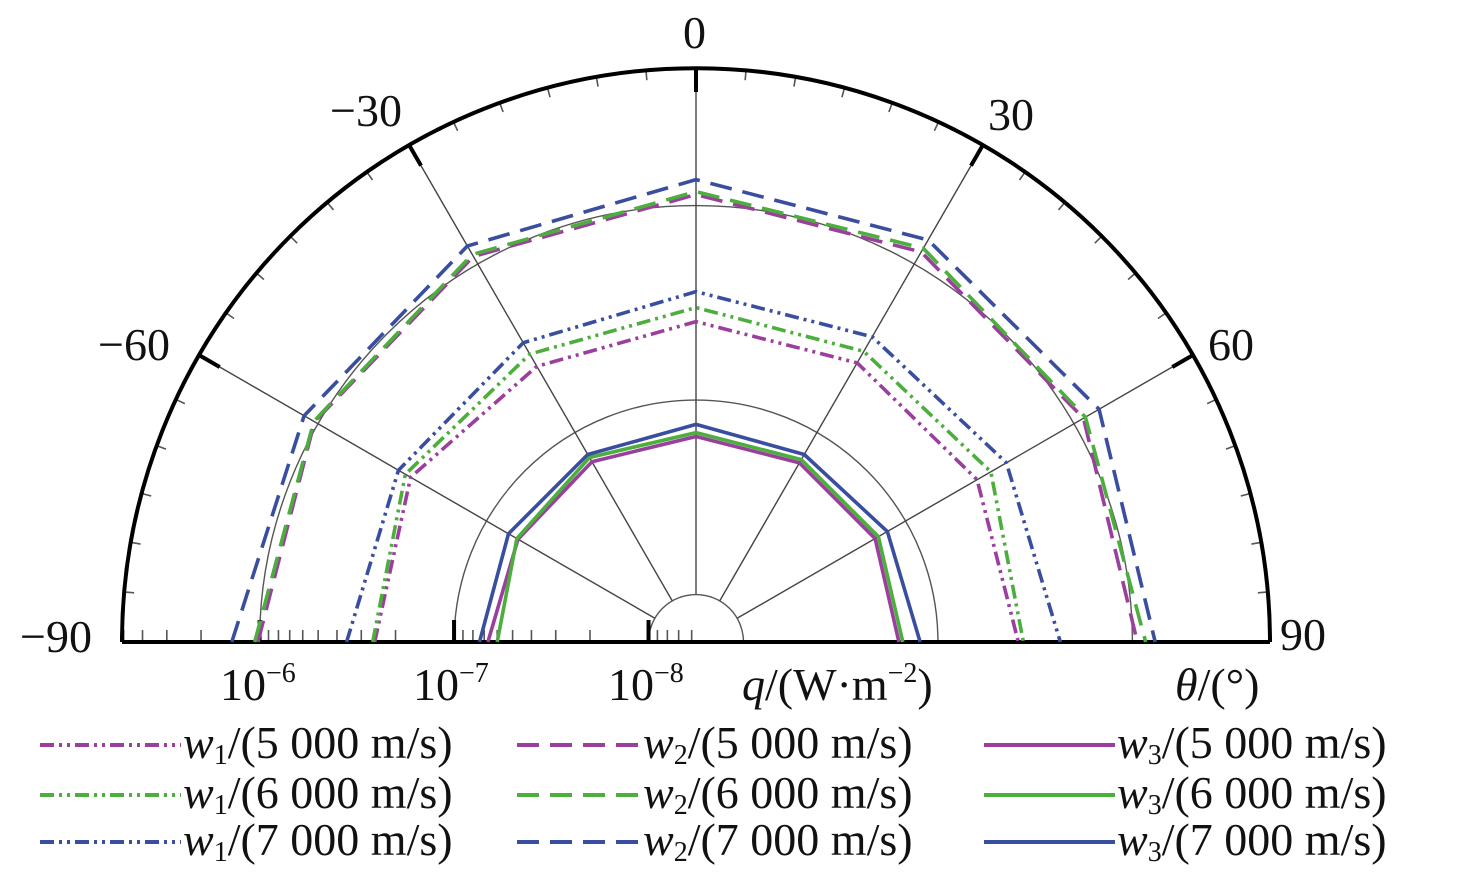  Describe the element at coordinates (1303, 634) in the screenshot. I see `theta-tick-label: 90` at that location.